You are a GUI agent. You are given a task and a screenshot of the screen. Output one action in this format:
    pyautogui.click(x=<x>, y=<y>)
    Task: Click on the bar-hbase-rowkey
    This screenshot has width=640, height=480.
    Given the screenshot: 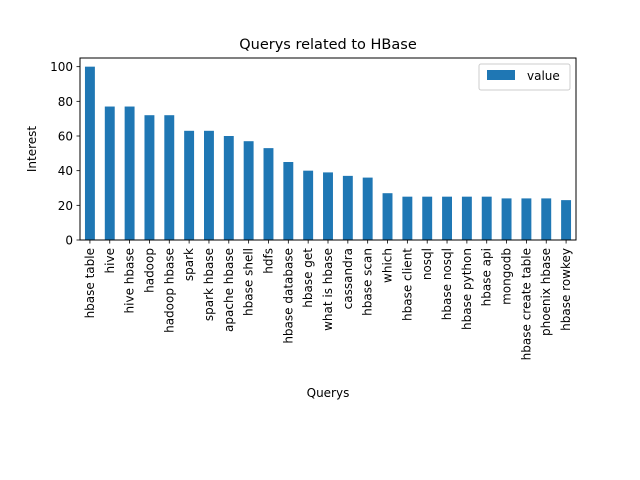 What is the action you would take?
    pyautogui.click(x=566, y=220)
    